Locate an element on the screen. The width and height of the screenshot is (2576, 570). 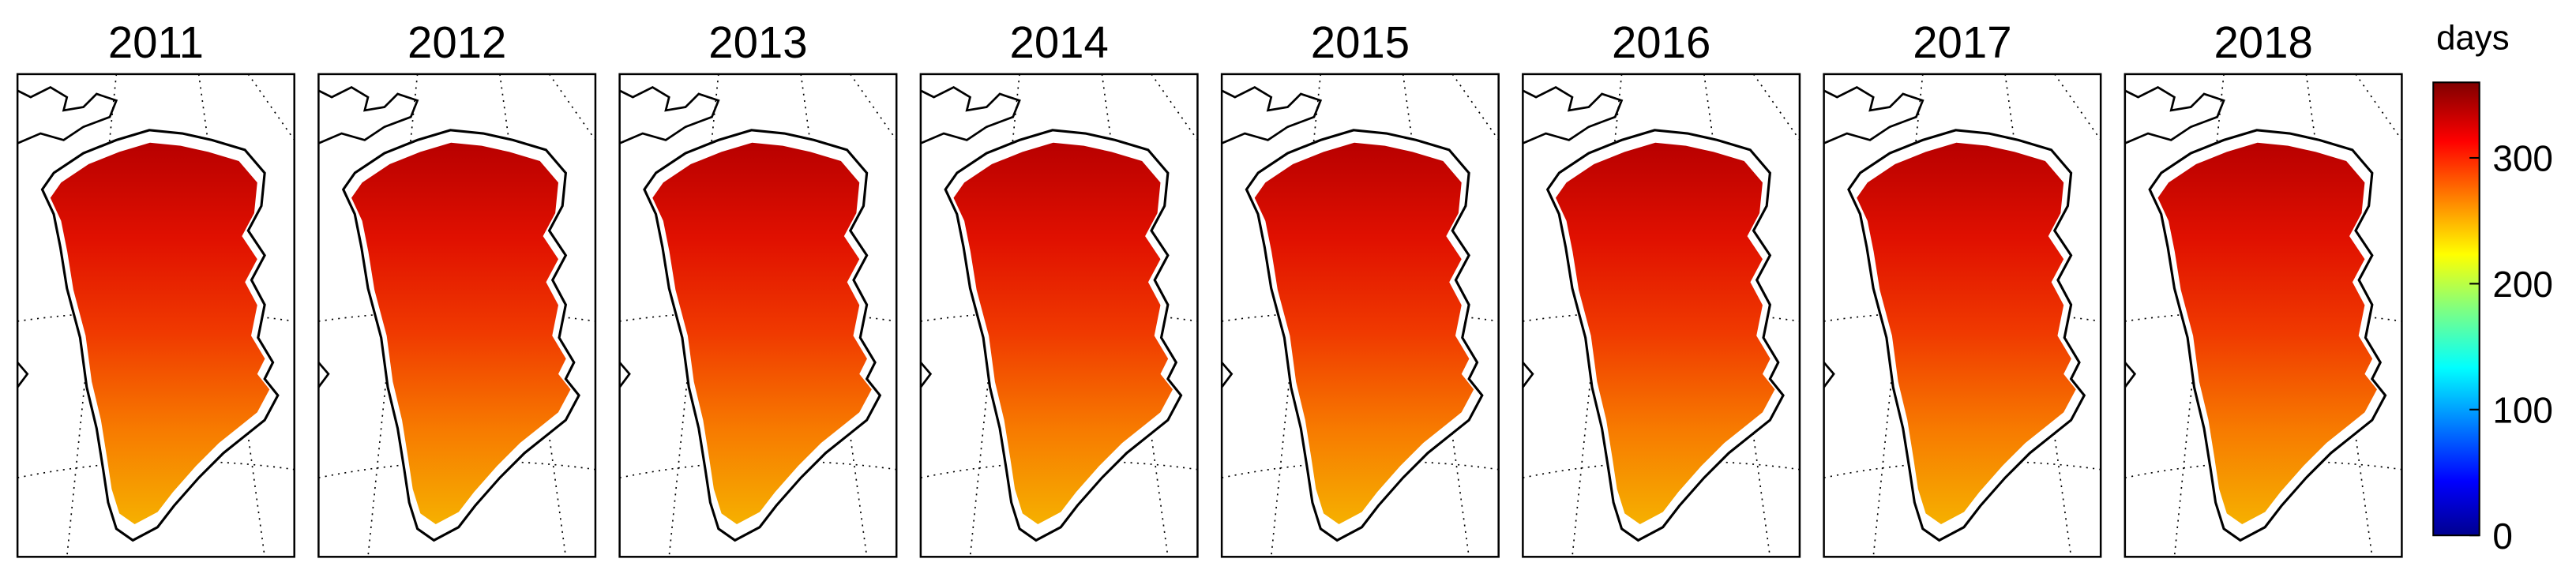
map-panel: 2014 is located at coordinates (1059, 287).